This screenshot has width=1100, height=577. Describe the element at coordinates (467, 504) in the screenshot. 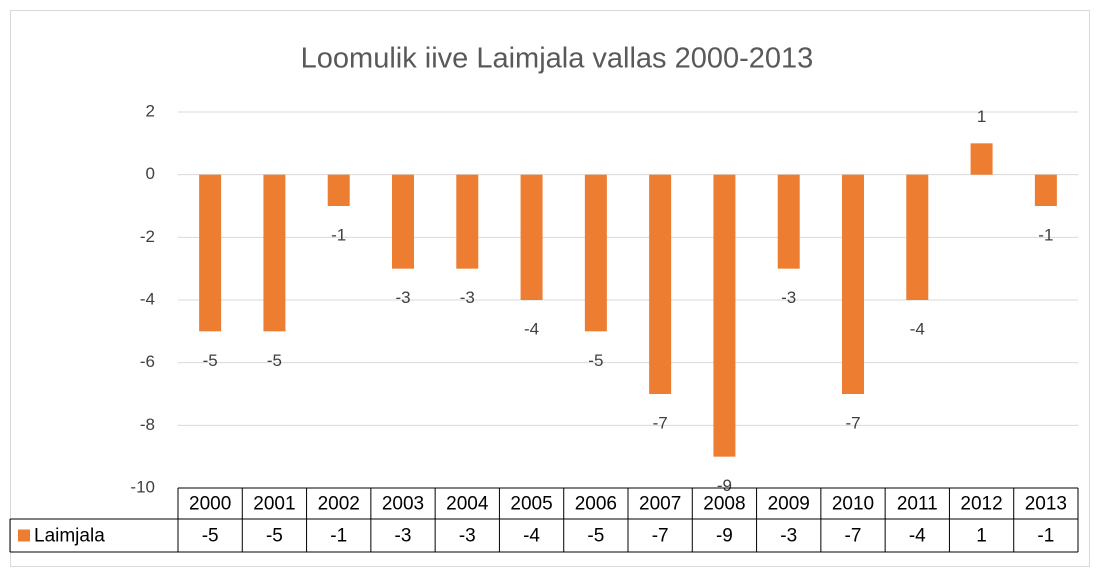

I see `x-tick-label: 2004` at that location.